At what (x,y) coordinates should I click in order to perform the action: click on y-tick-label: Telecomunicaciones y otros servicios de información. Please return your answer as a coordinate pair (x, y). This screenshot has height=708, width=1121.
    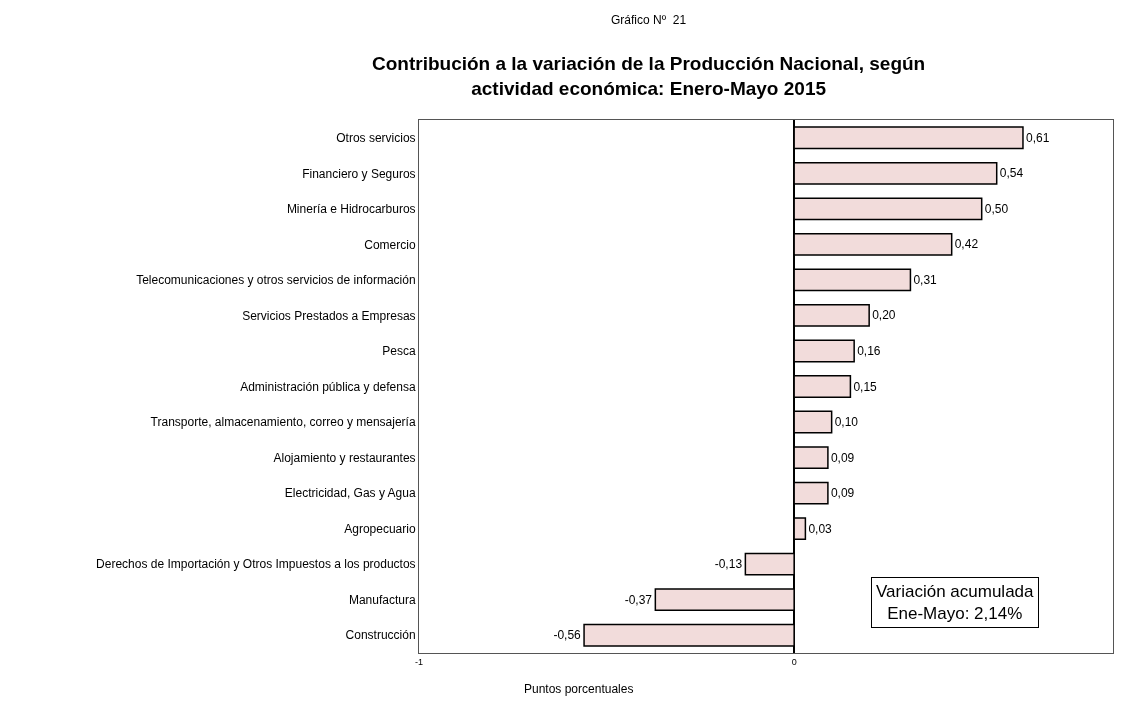
    Looking at the image, I should click on (276, 280).